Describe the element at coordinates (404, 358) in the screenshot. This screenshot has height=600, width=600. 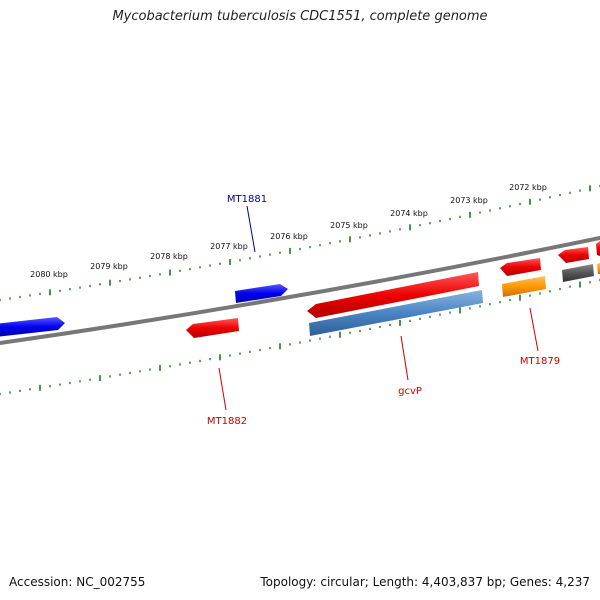
I see `leader-gcvP` at that location.